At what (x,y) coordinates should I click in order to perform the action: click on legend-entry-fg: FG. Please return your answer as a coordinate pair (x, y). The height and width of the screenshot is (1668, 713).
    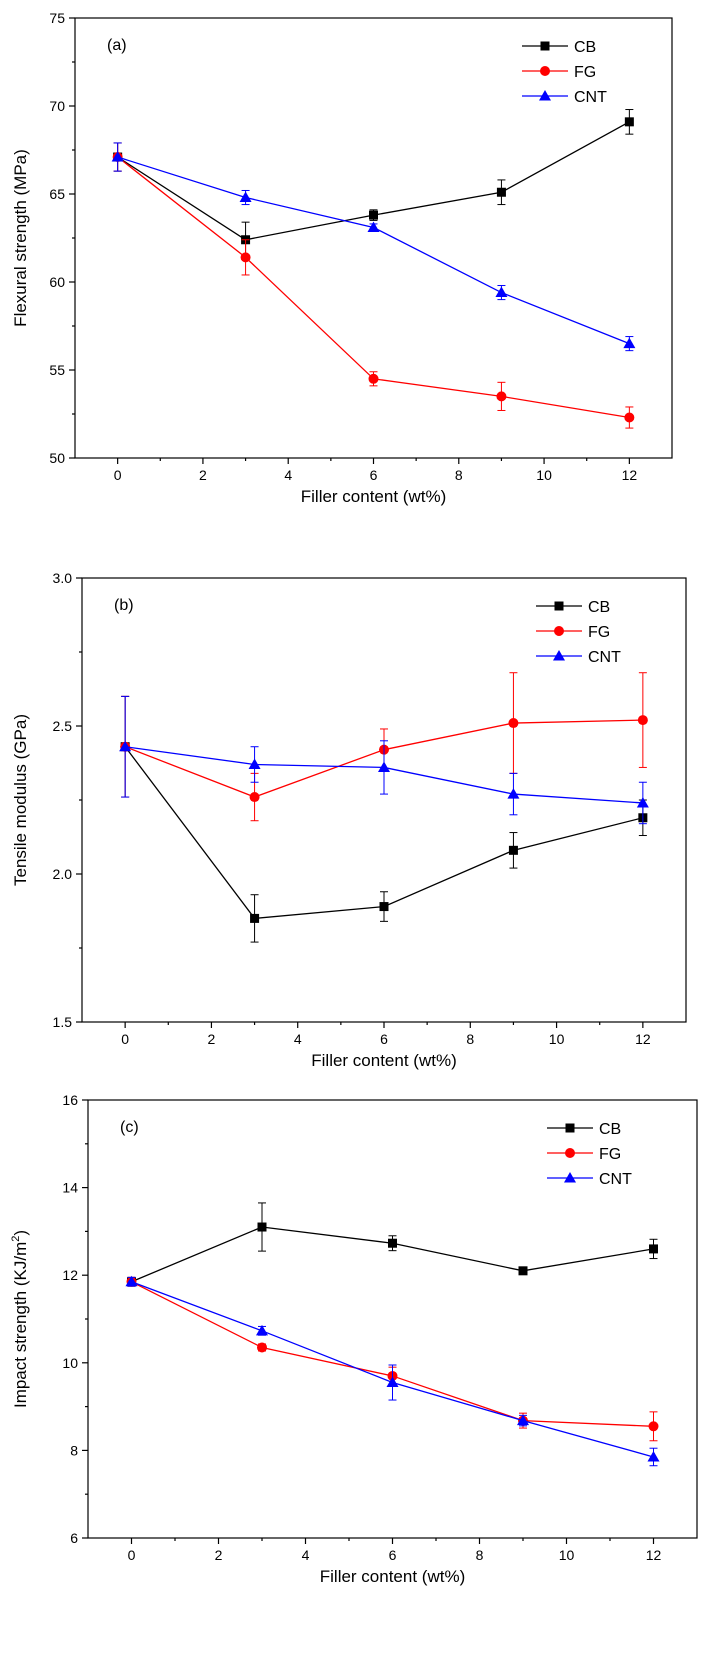
    Looking at the image, I should click on (584, 1154).